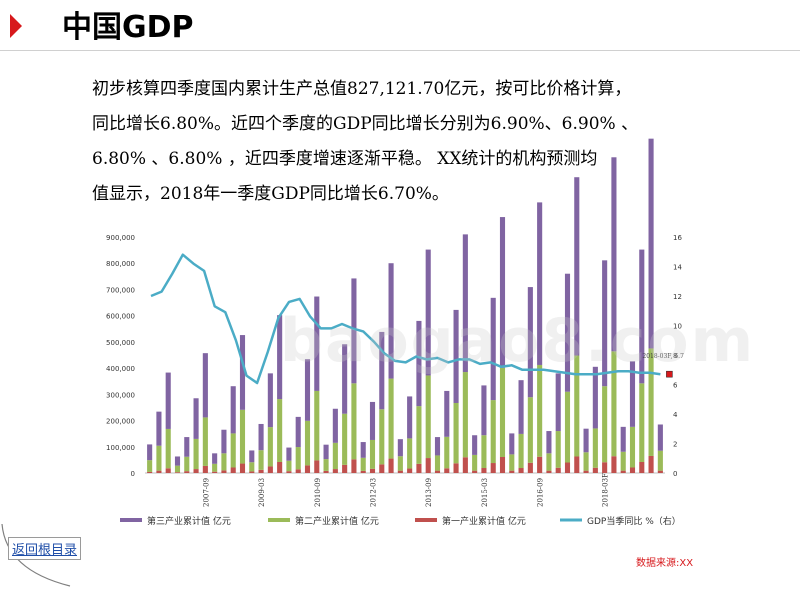  Describe the element at coordinates (362, 89) in the screenshot. I see `summary-line: 初步核算四季度国内累计生产总值827,121.70亿元，按可比价格计算，` at that location.